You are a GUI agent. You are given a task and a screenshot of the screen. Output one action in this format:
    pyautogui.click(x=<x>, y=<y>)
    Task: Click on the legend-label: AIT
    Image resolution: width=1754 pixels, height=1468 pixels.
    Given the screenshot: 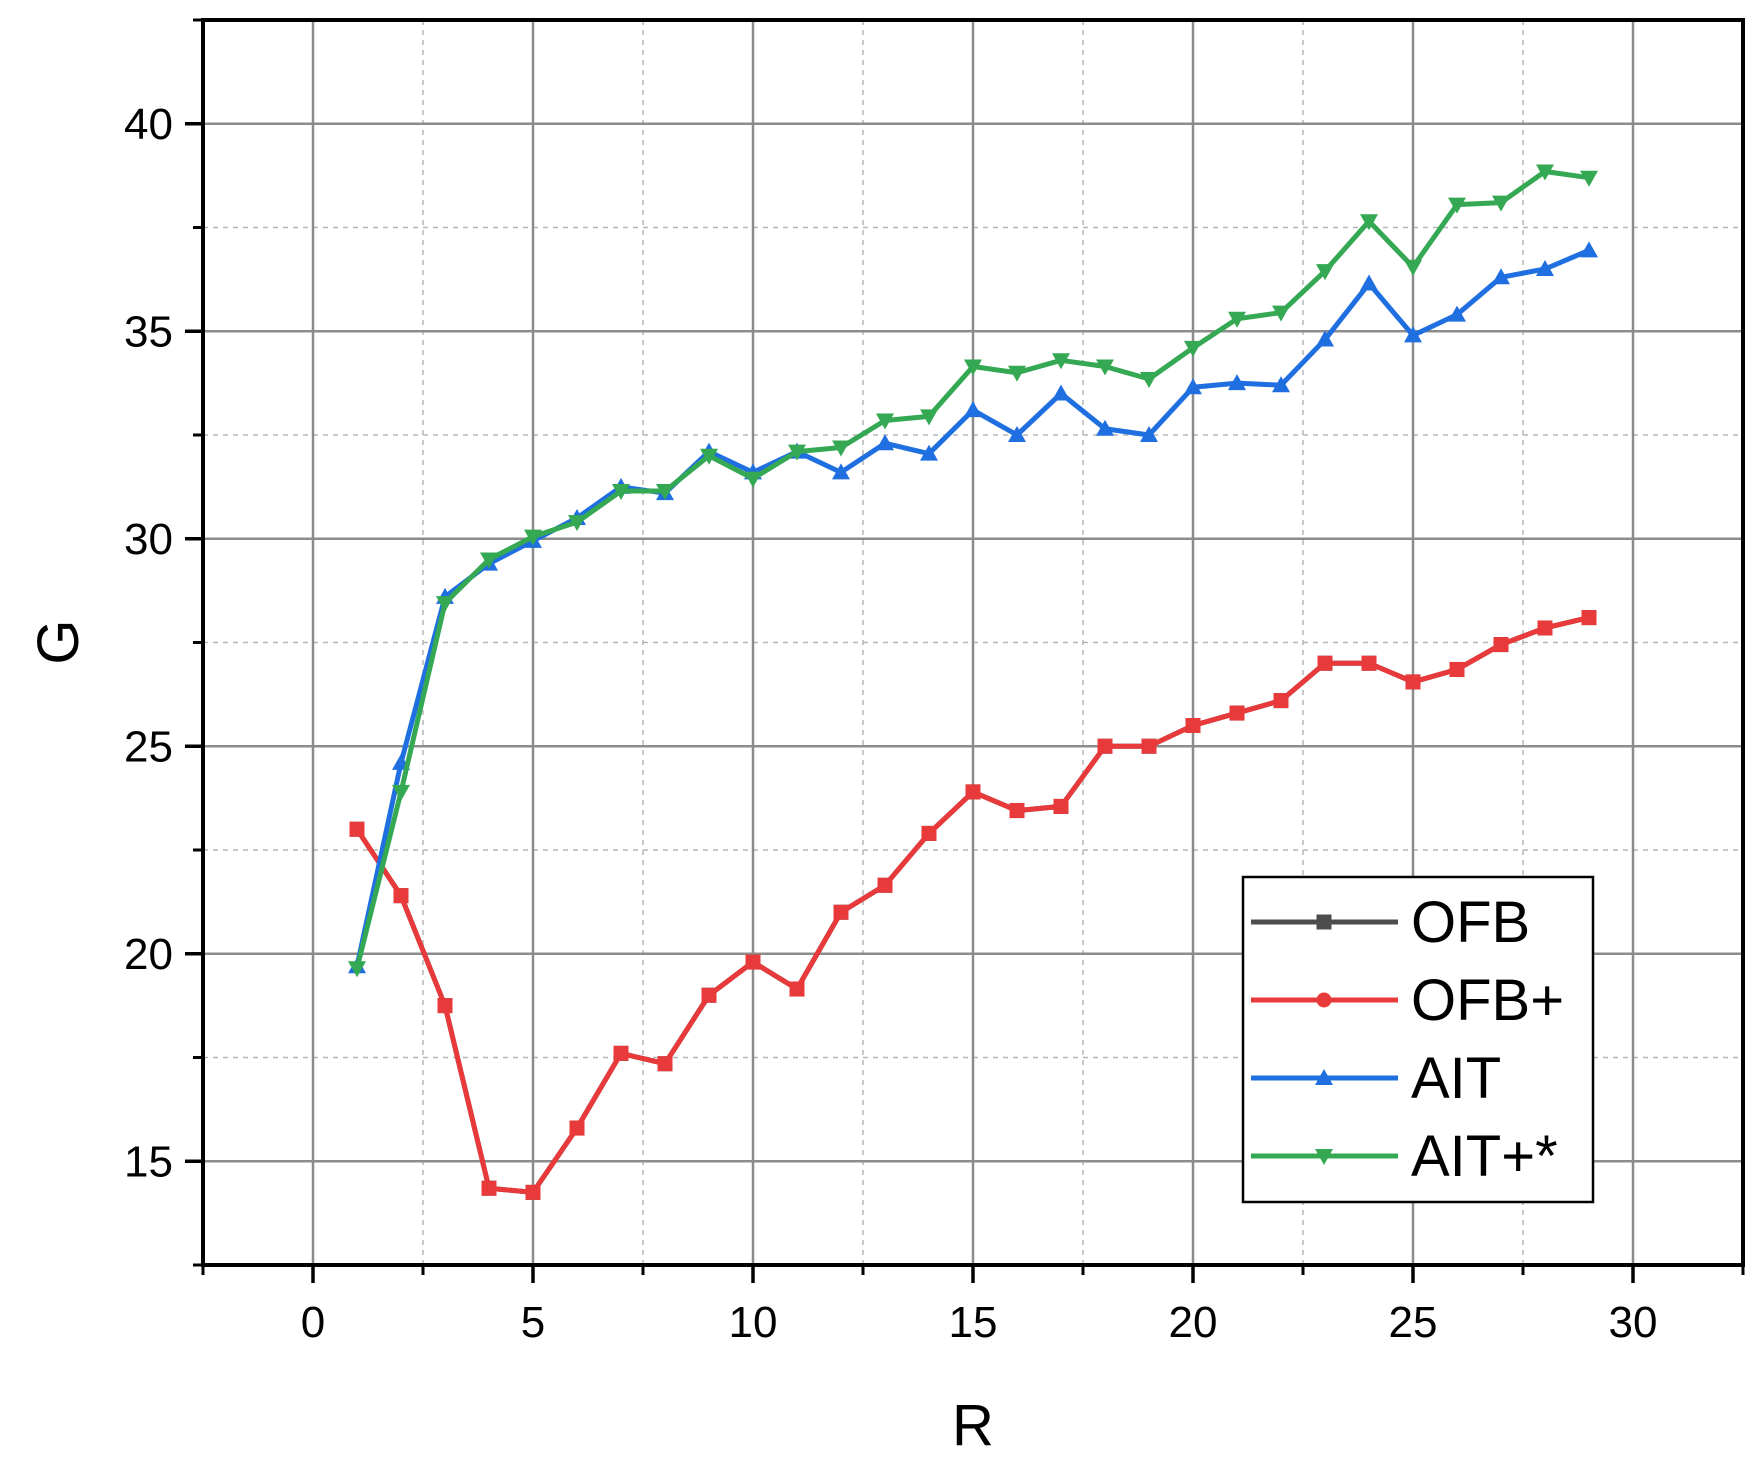 What is the action you would take?
    pyautogui.click(x=1456, y=1078)
    